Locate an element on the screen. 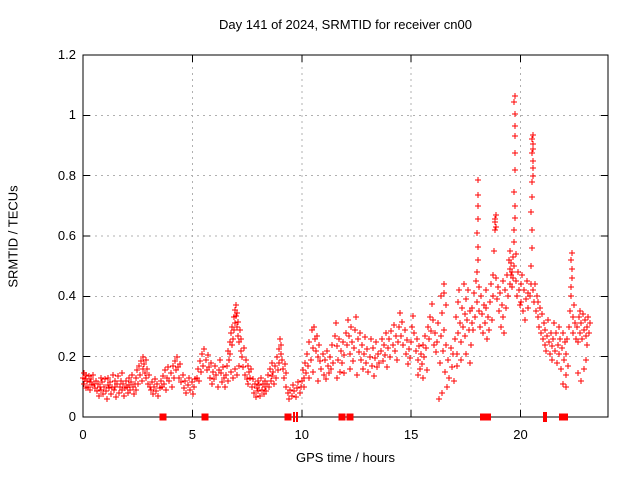 The width and height of the screenshot is (640, 480). y-tick-label: 0 is located at coordinates (72, 416).